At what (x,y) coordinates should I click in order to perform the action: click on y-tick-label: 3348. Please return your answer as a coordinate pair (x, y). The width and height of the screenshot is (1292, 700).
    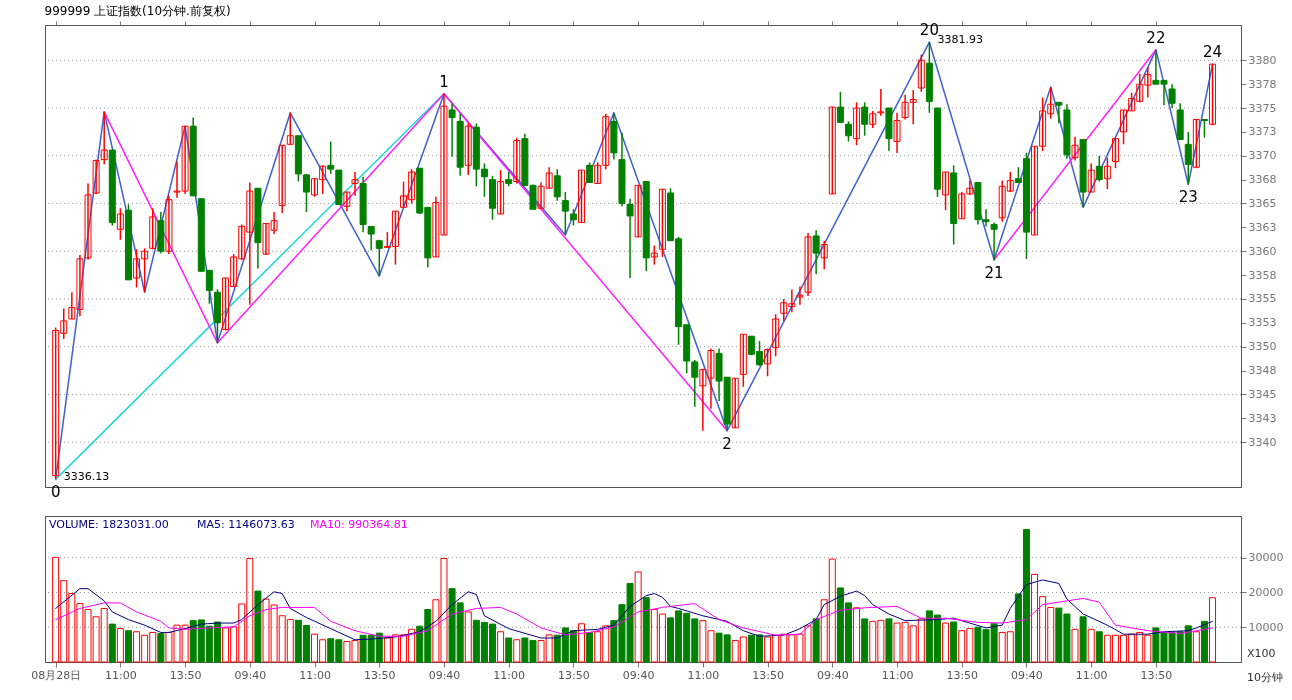
    Looking at the image, I should click on (1262, 371).